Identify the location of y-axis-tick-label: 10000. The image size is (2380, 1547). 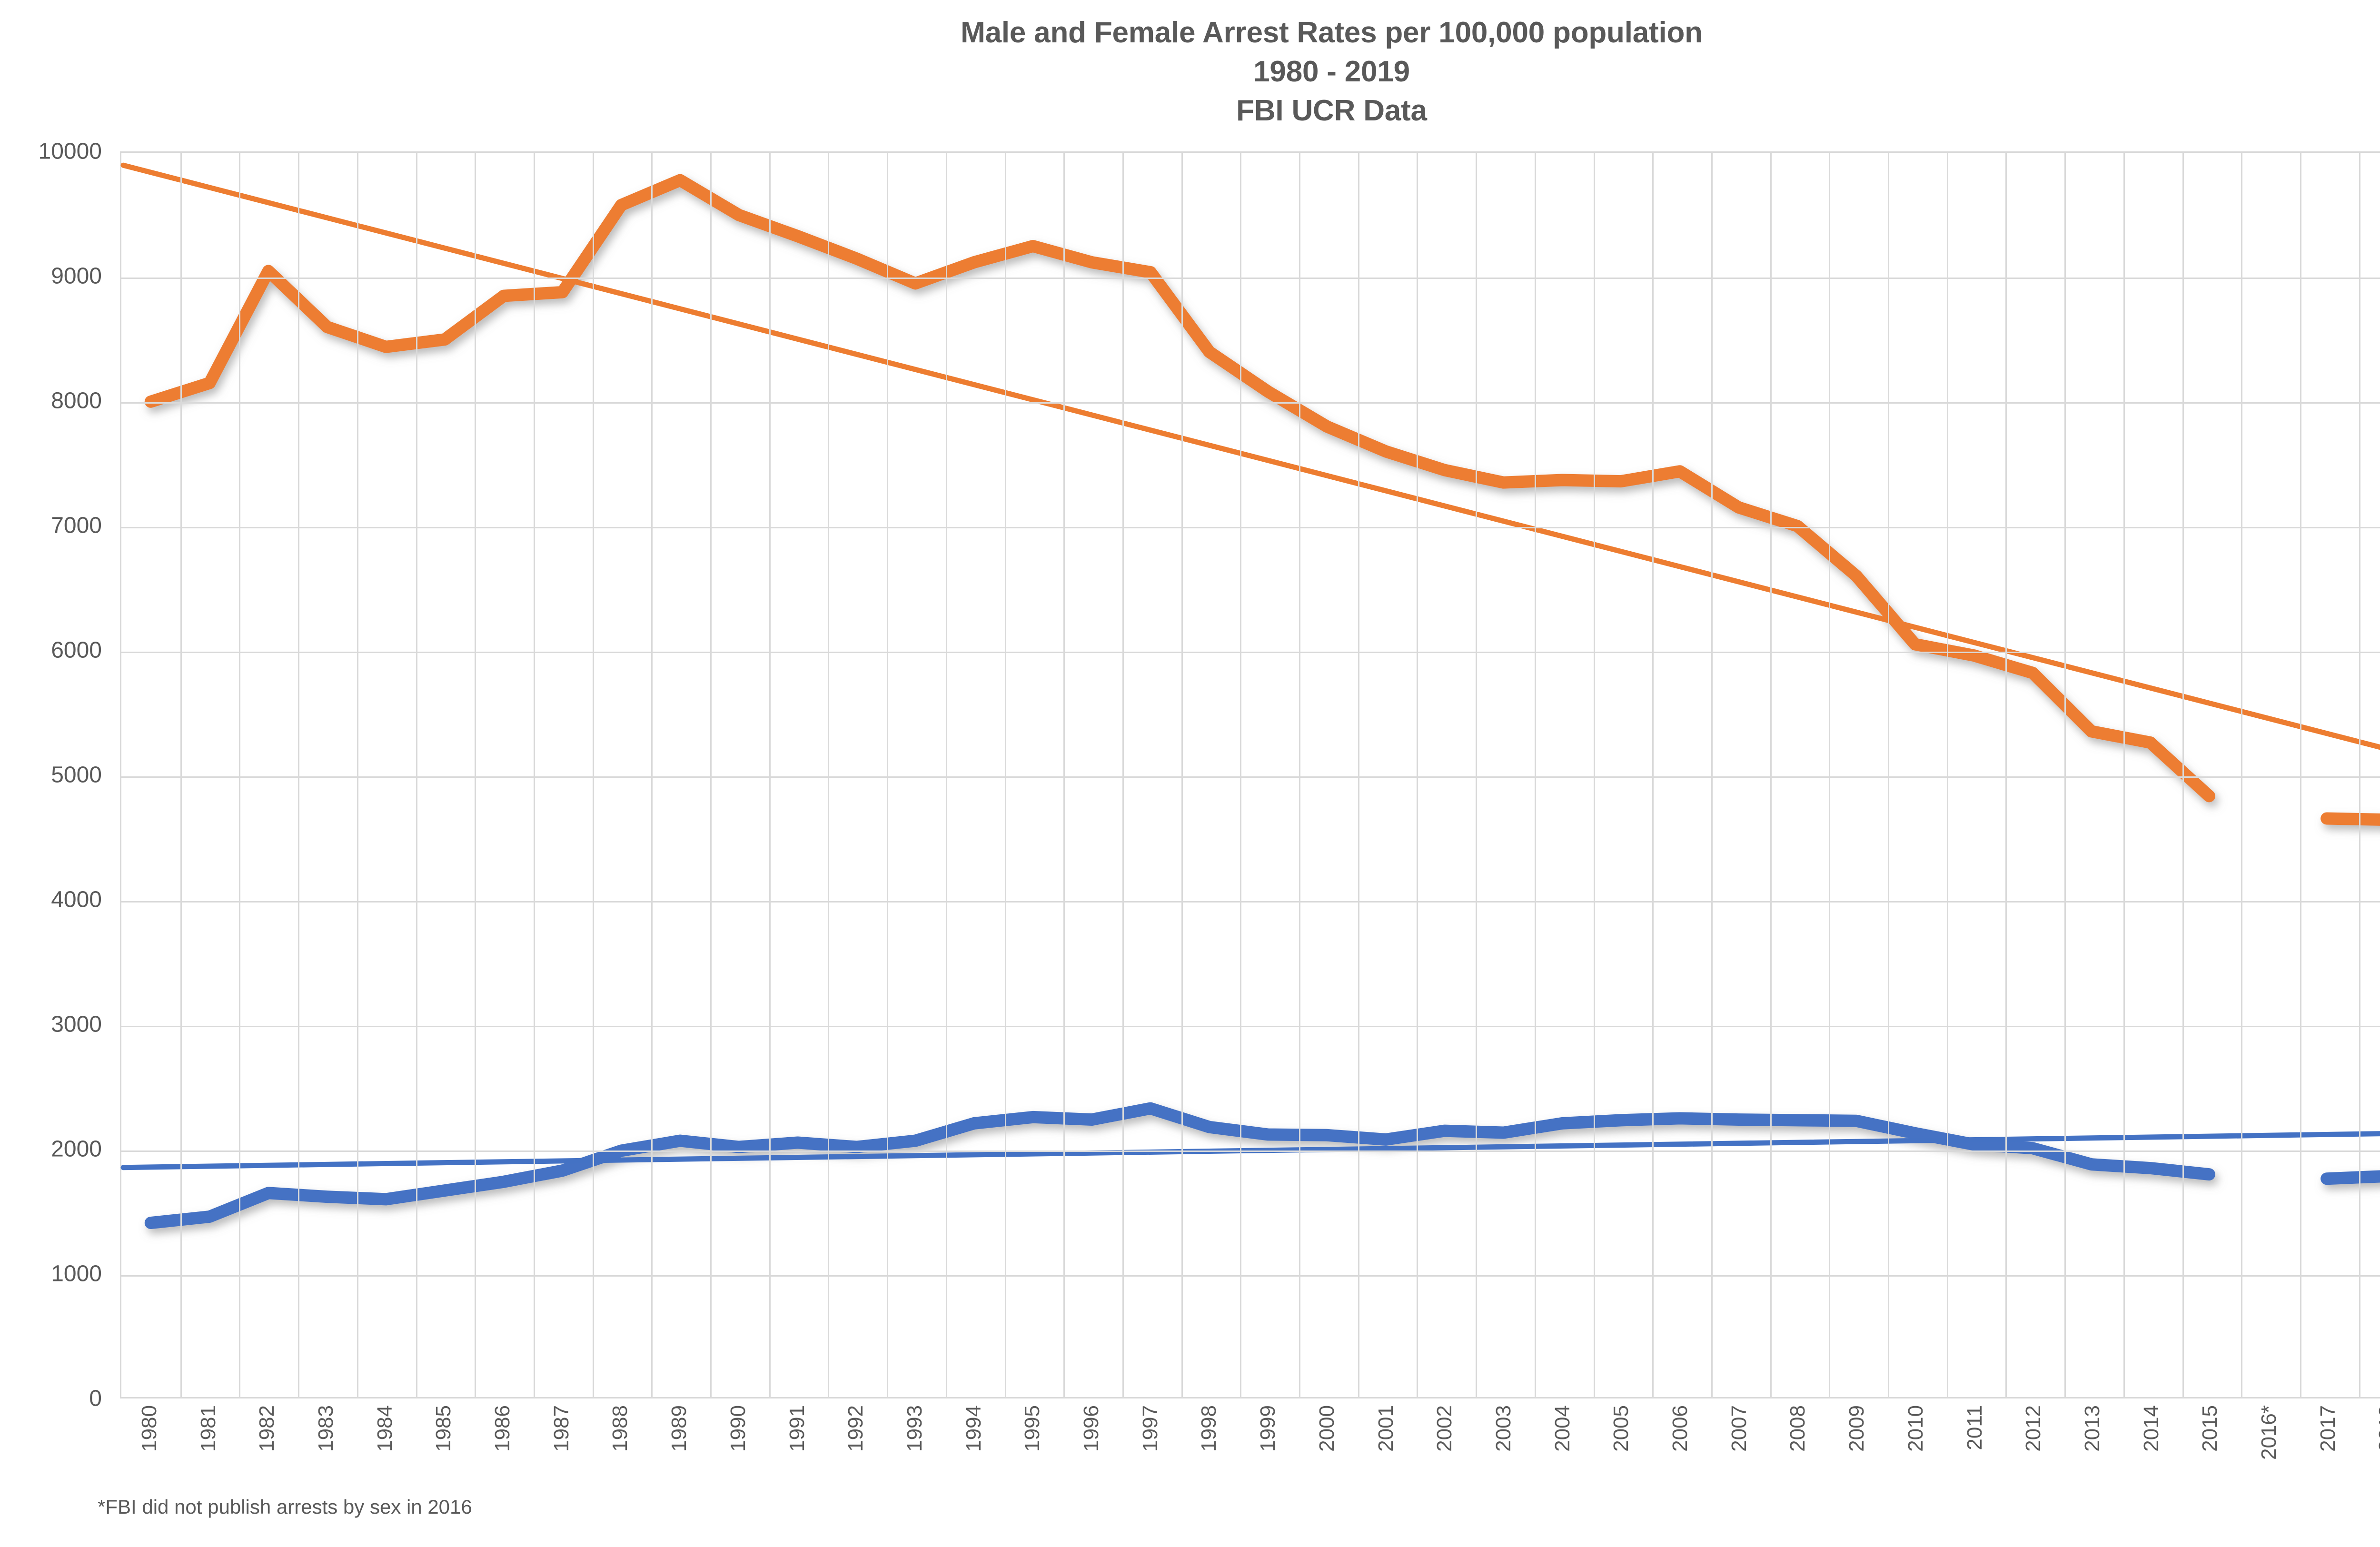
(70, 151).